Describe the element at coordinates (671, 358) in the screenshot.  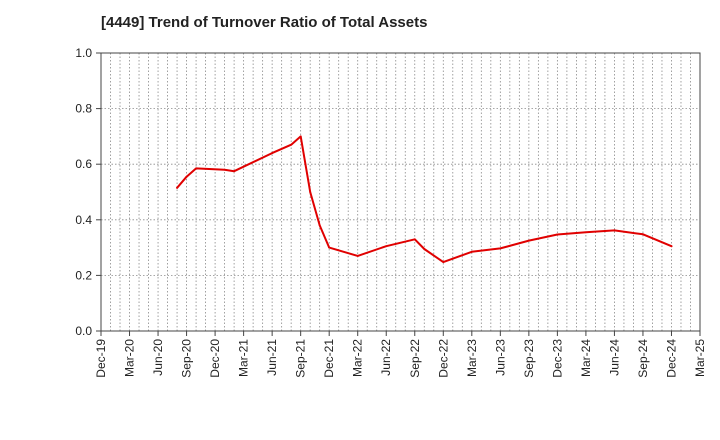
I see `x-tick-label: Dec-24` at that location.